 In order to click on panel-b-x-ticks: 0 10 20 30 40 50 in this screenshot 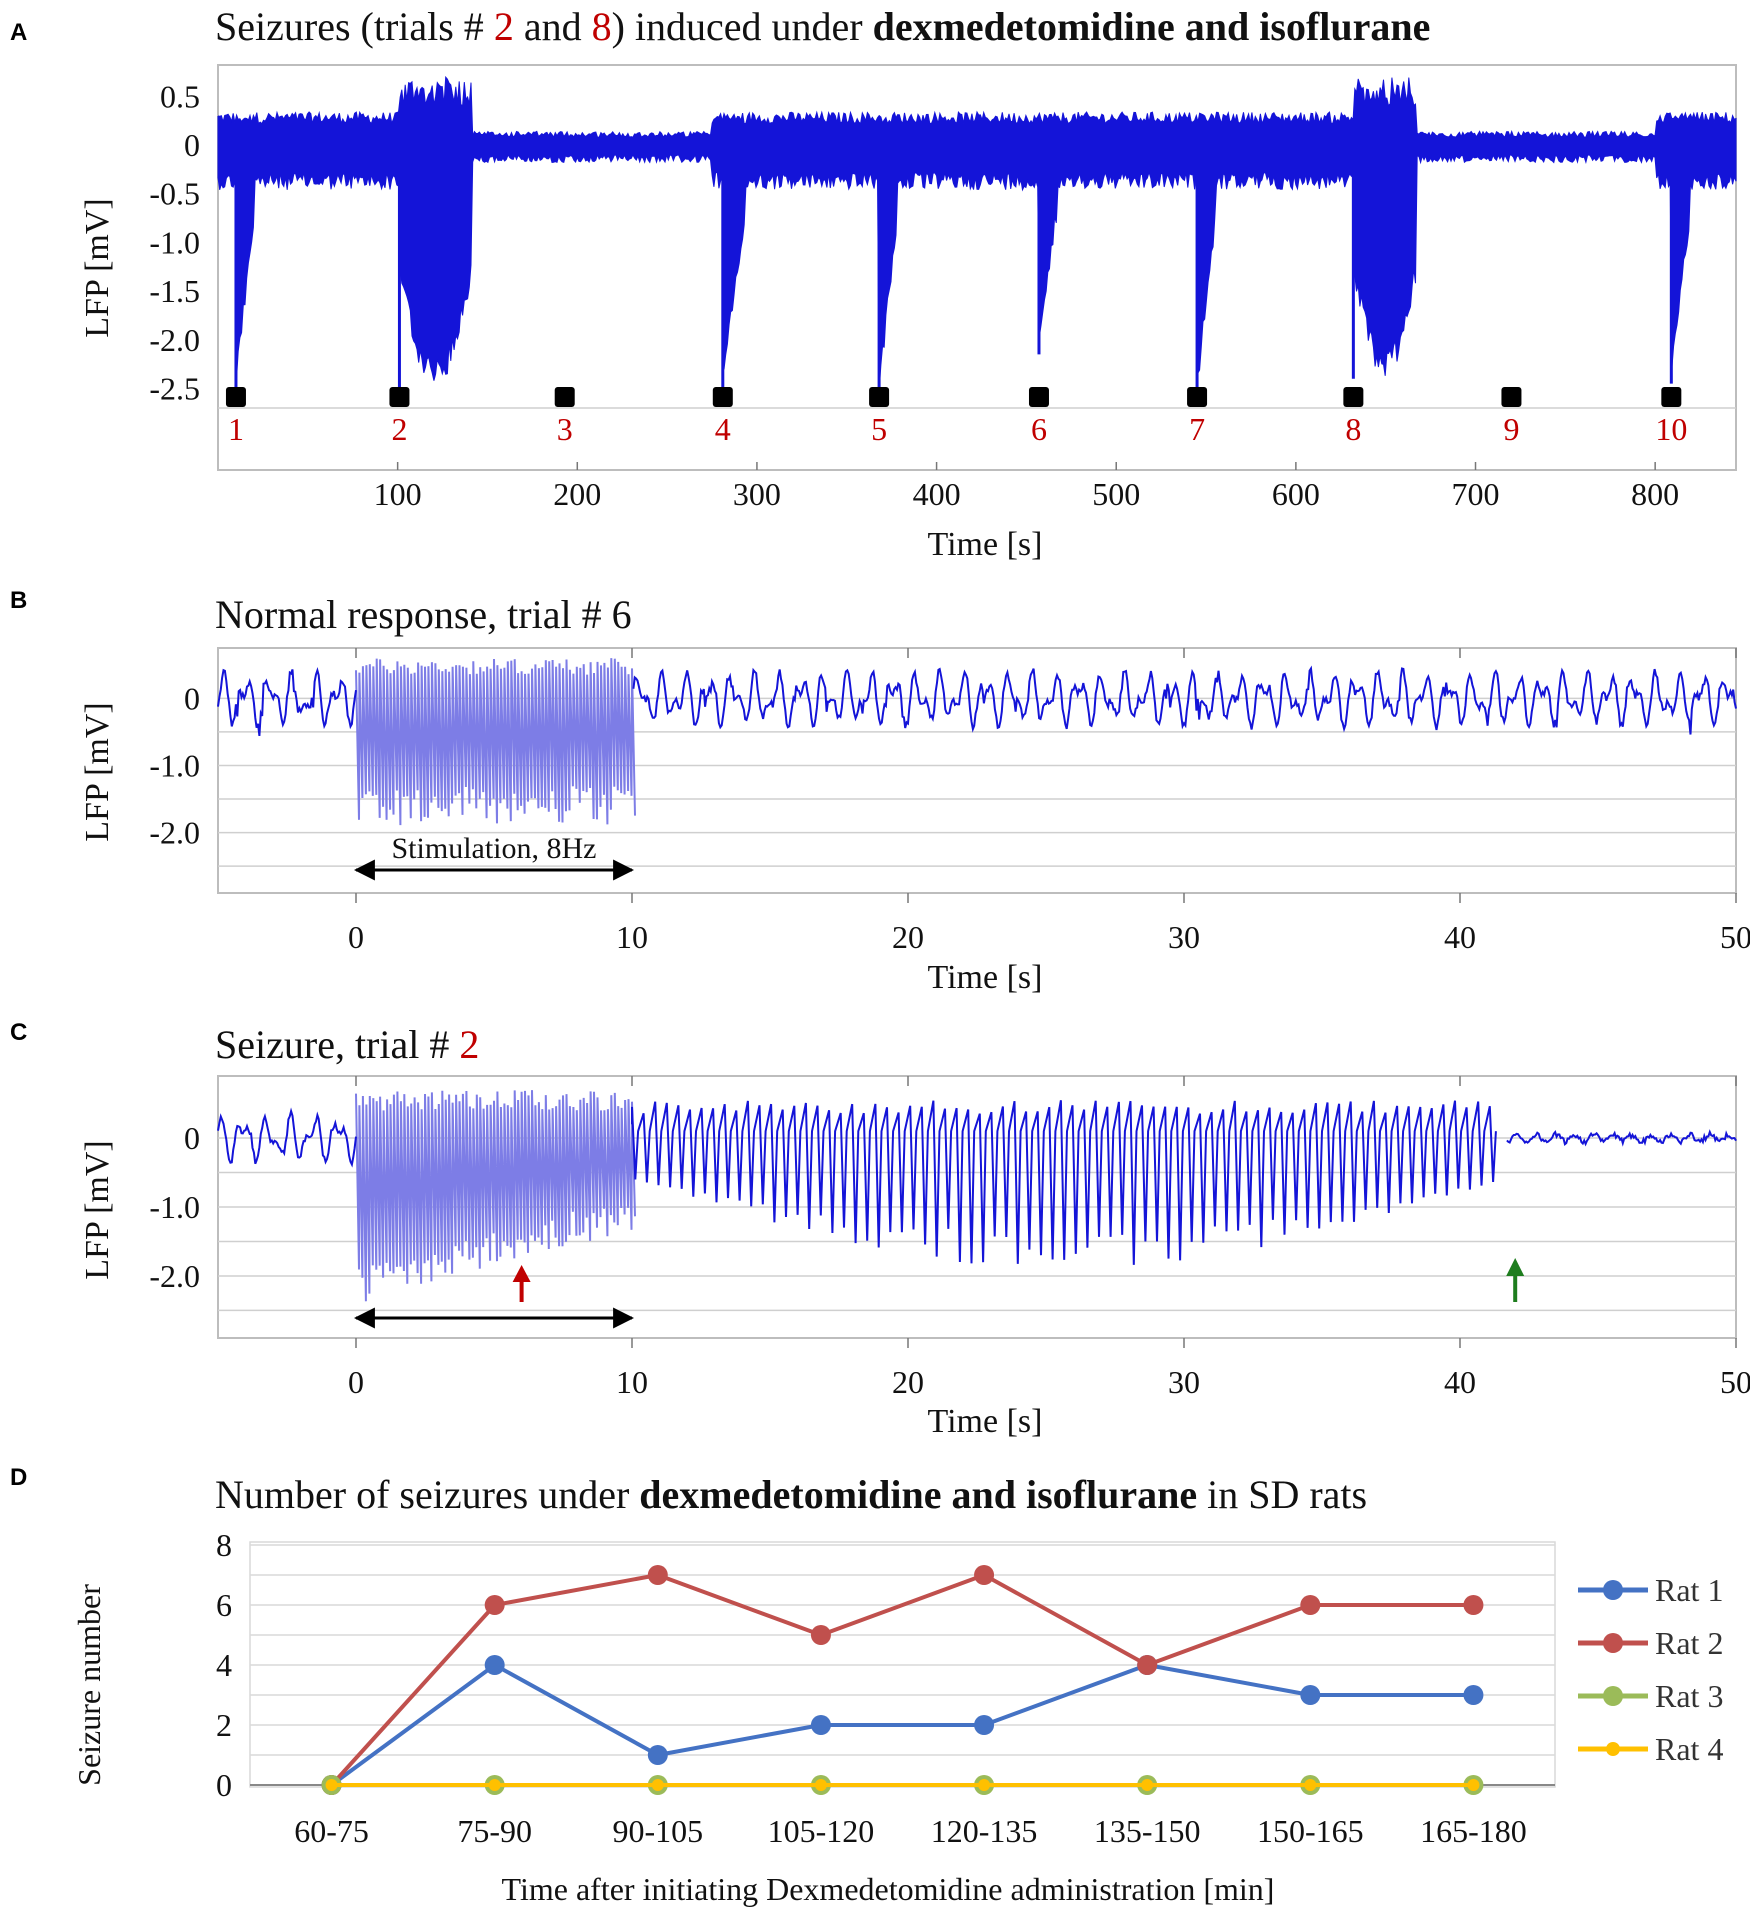, I will do `click(1049, 801)`.